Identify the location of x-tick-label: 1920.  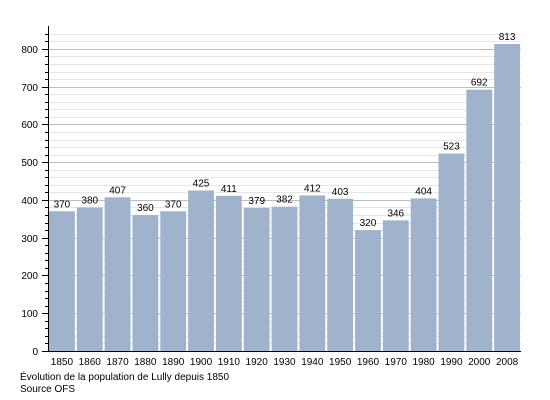
(257, 362).